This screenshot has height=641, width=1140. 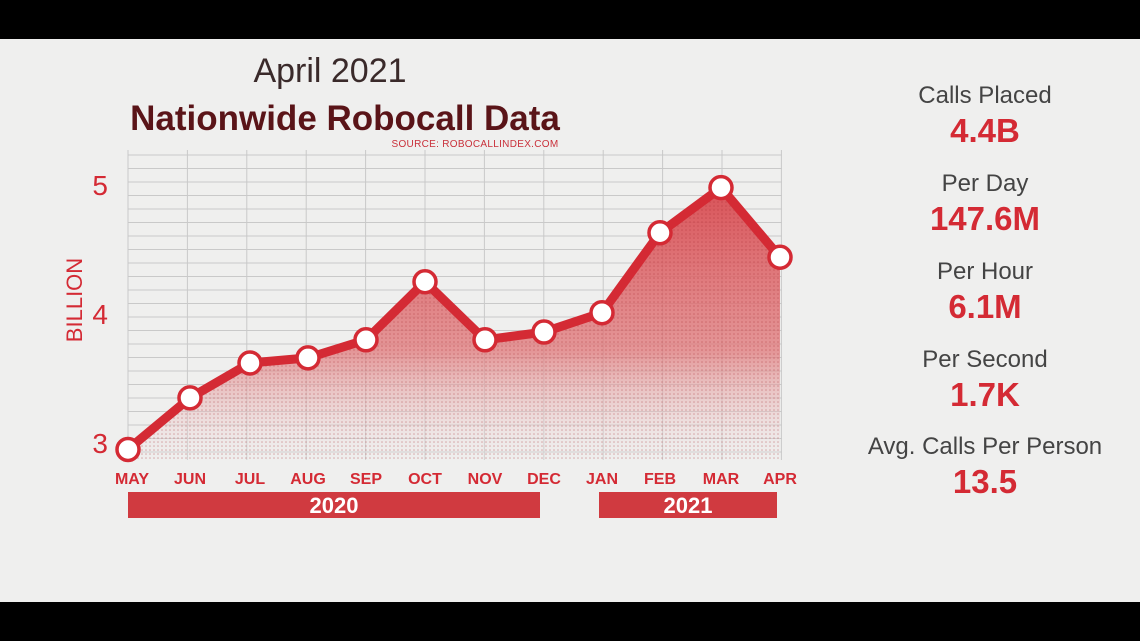 What do you see at coordinates (485, 479) in the screenshot?
I see `x-tick-label: NOV` at bounding box center [485, 479].